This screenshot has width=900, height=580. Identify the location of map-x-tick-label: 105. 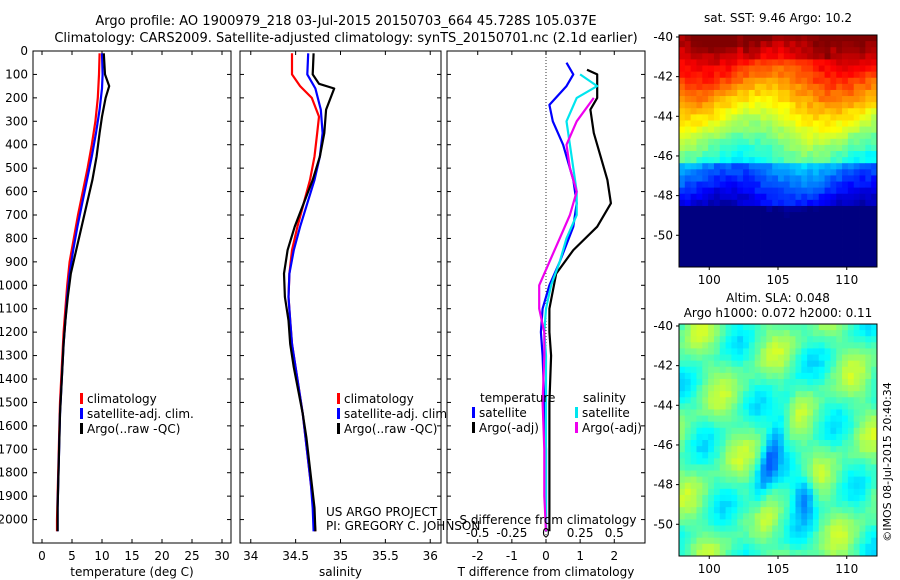
(778, 280).